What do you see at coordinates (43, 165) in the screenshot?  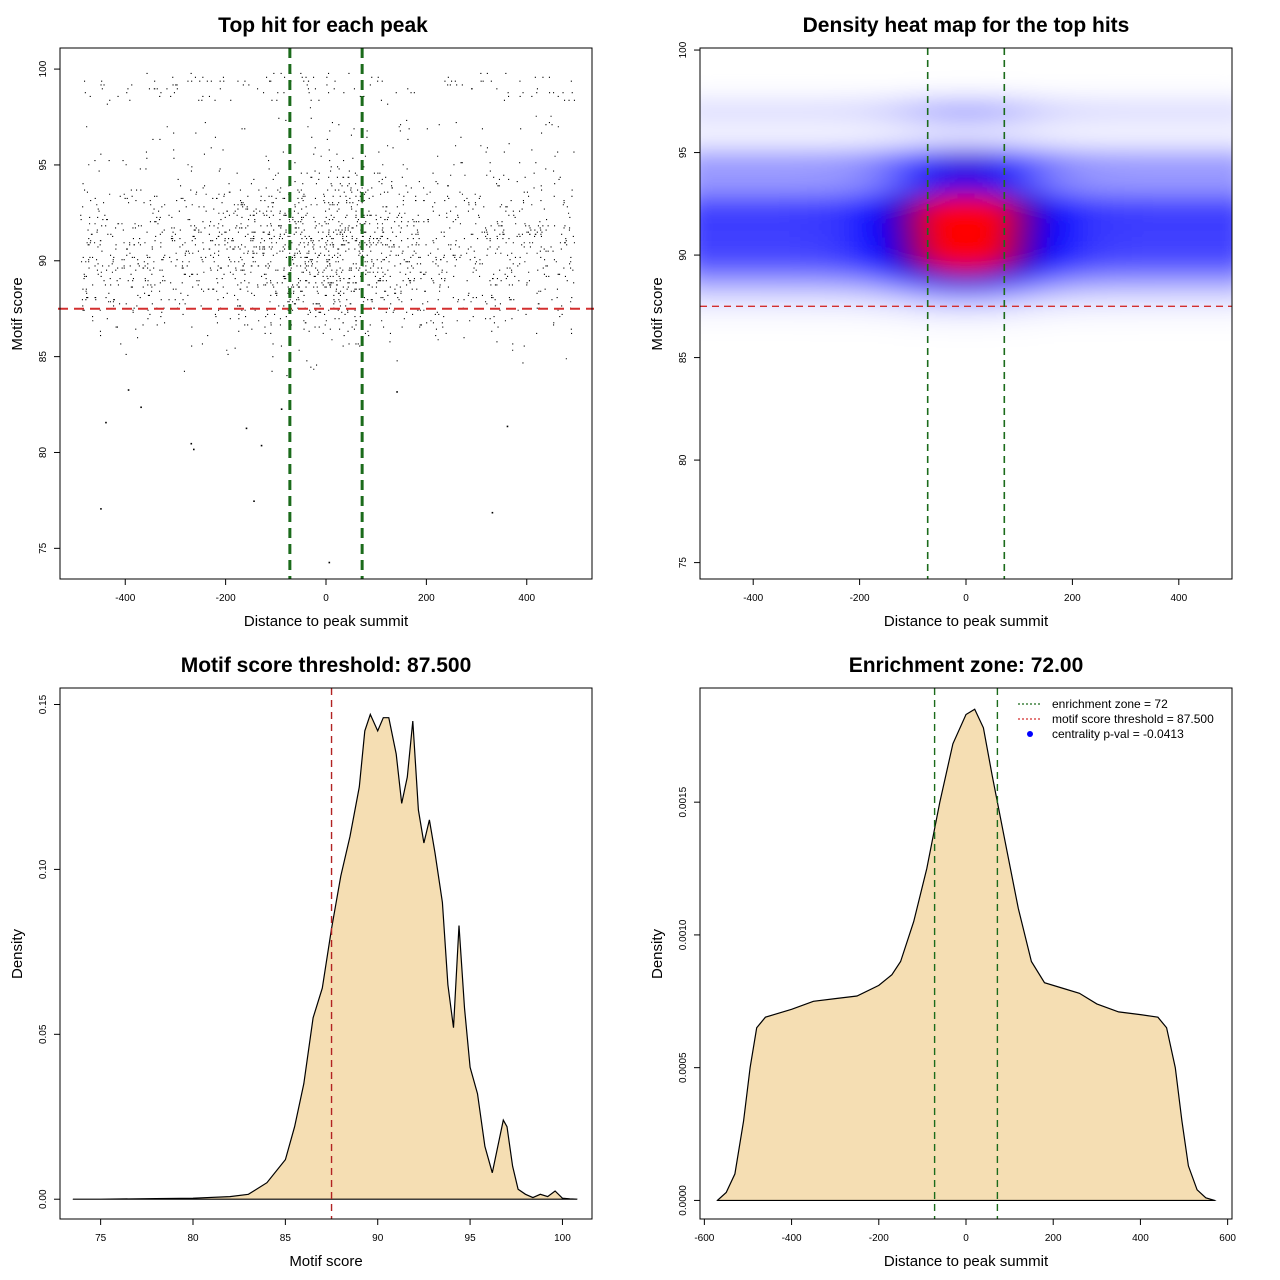 I see `scatter-y-tick-label: 95` at bounding box center [43, 165].